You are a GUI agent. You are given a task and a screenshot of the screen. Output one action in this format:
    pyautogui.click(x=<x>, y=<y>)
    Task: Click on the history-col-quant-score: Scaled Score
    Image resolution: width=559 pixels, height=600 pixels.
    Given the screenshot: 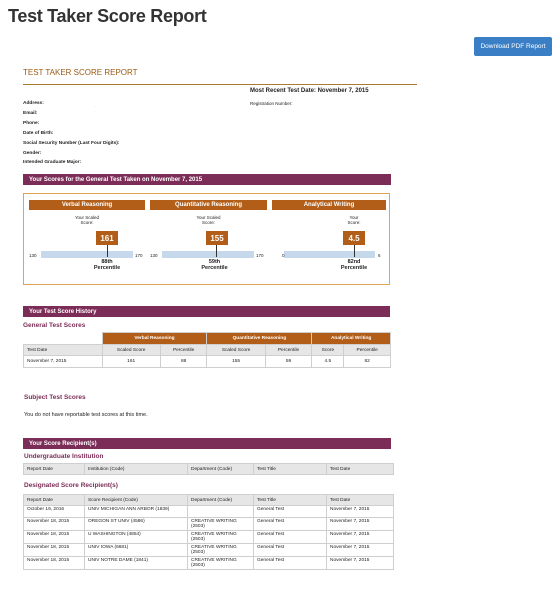 What is the action you would take?
    pyautogui.click(x=236, y=350)
    